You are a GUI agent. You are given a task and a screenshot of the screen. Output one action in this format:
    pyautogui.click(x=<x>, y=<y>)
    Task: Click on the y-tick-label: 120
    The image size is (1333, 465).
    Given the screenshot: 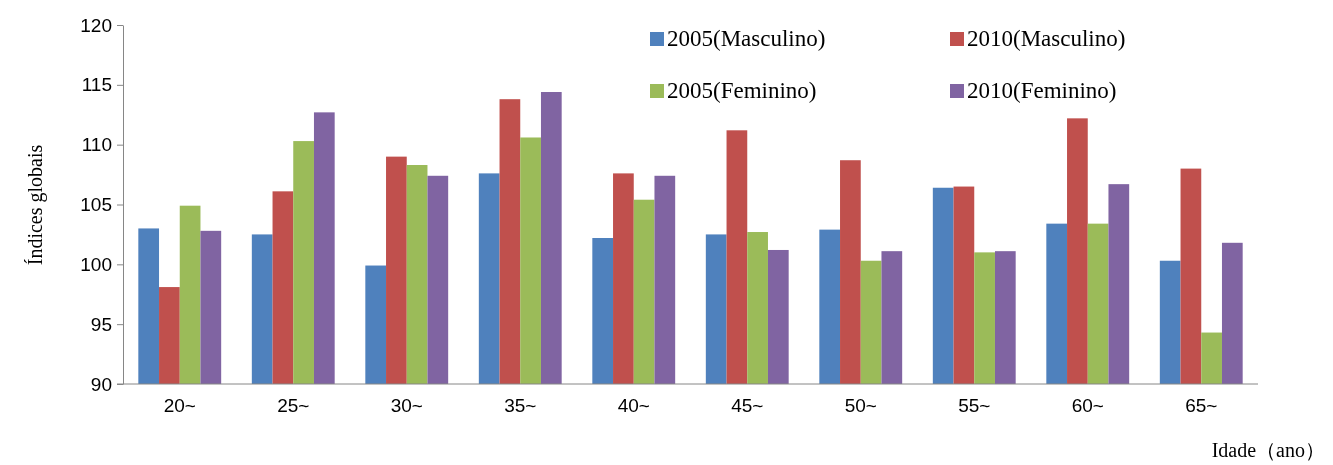 What is the action you would take?
    pyautogui.click(x=96, y=25)
    